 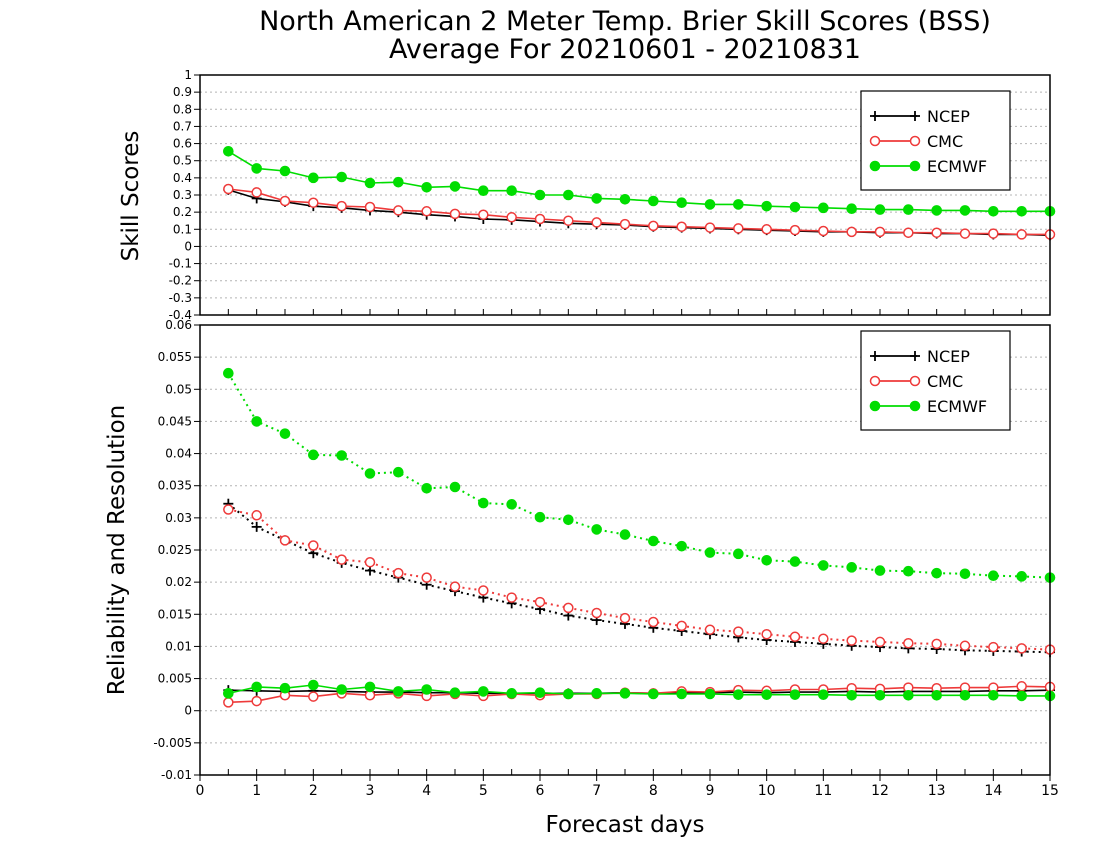 I want to click on x-tick-label: 5, so click(x=483, y=791).